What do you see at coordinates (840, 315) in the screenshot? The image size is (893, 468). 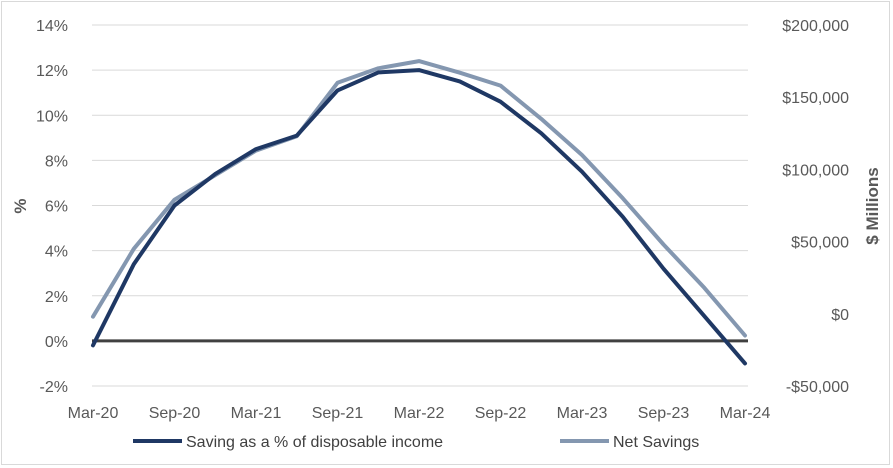 I see `y2-tick-label: $0` at bounding box center [840, 315].